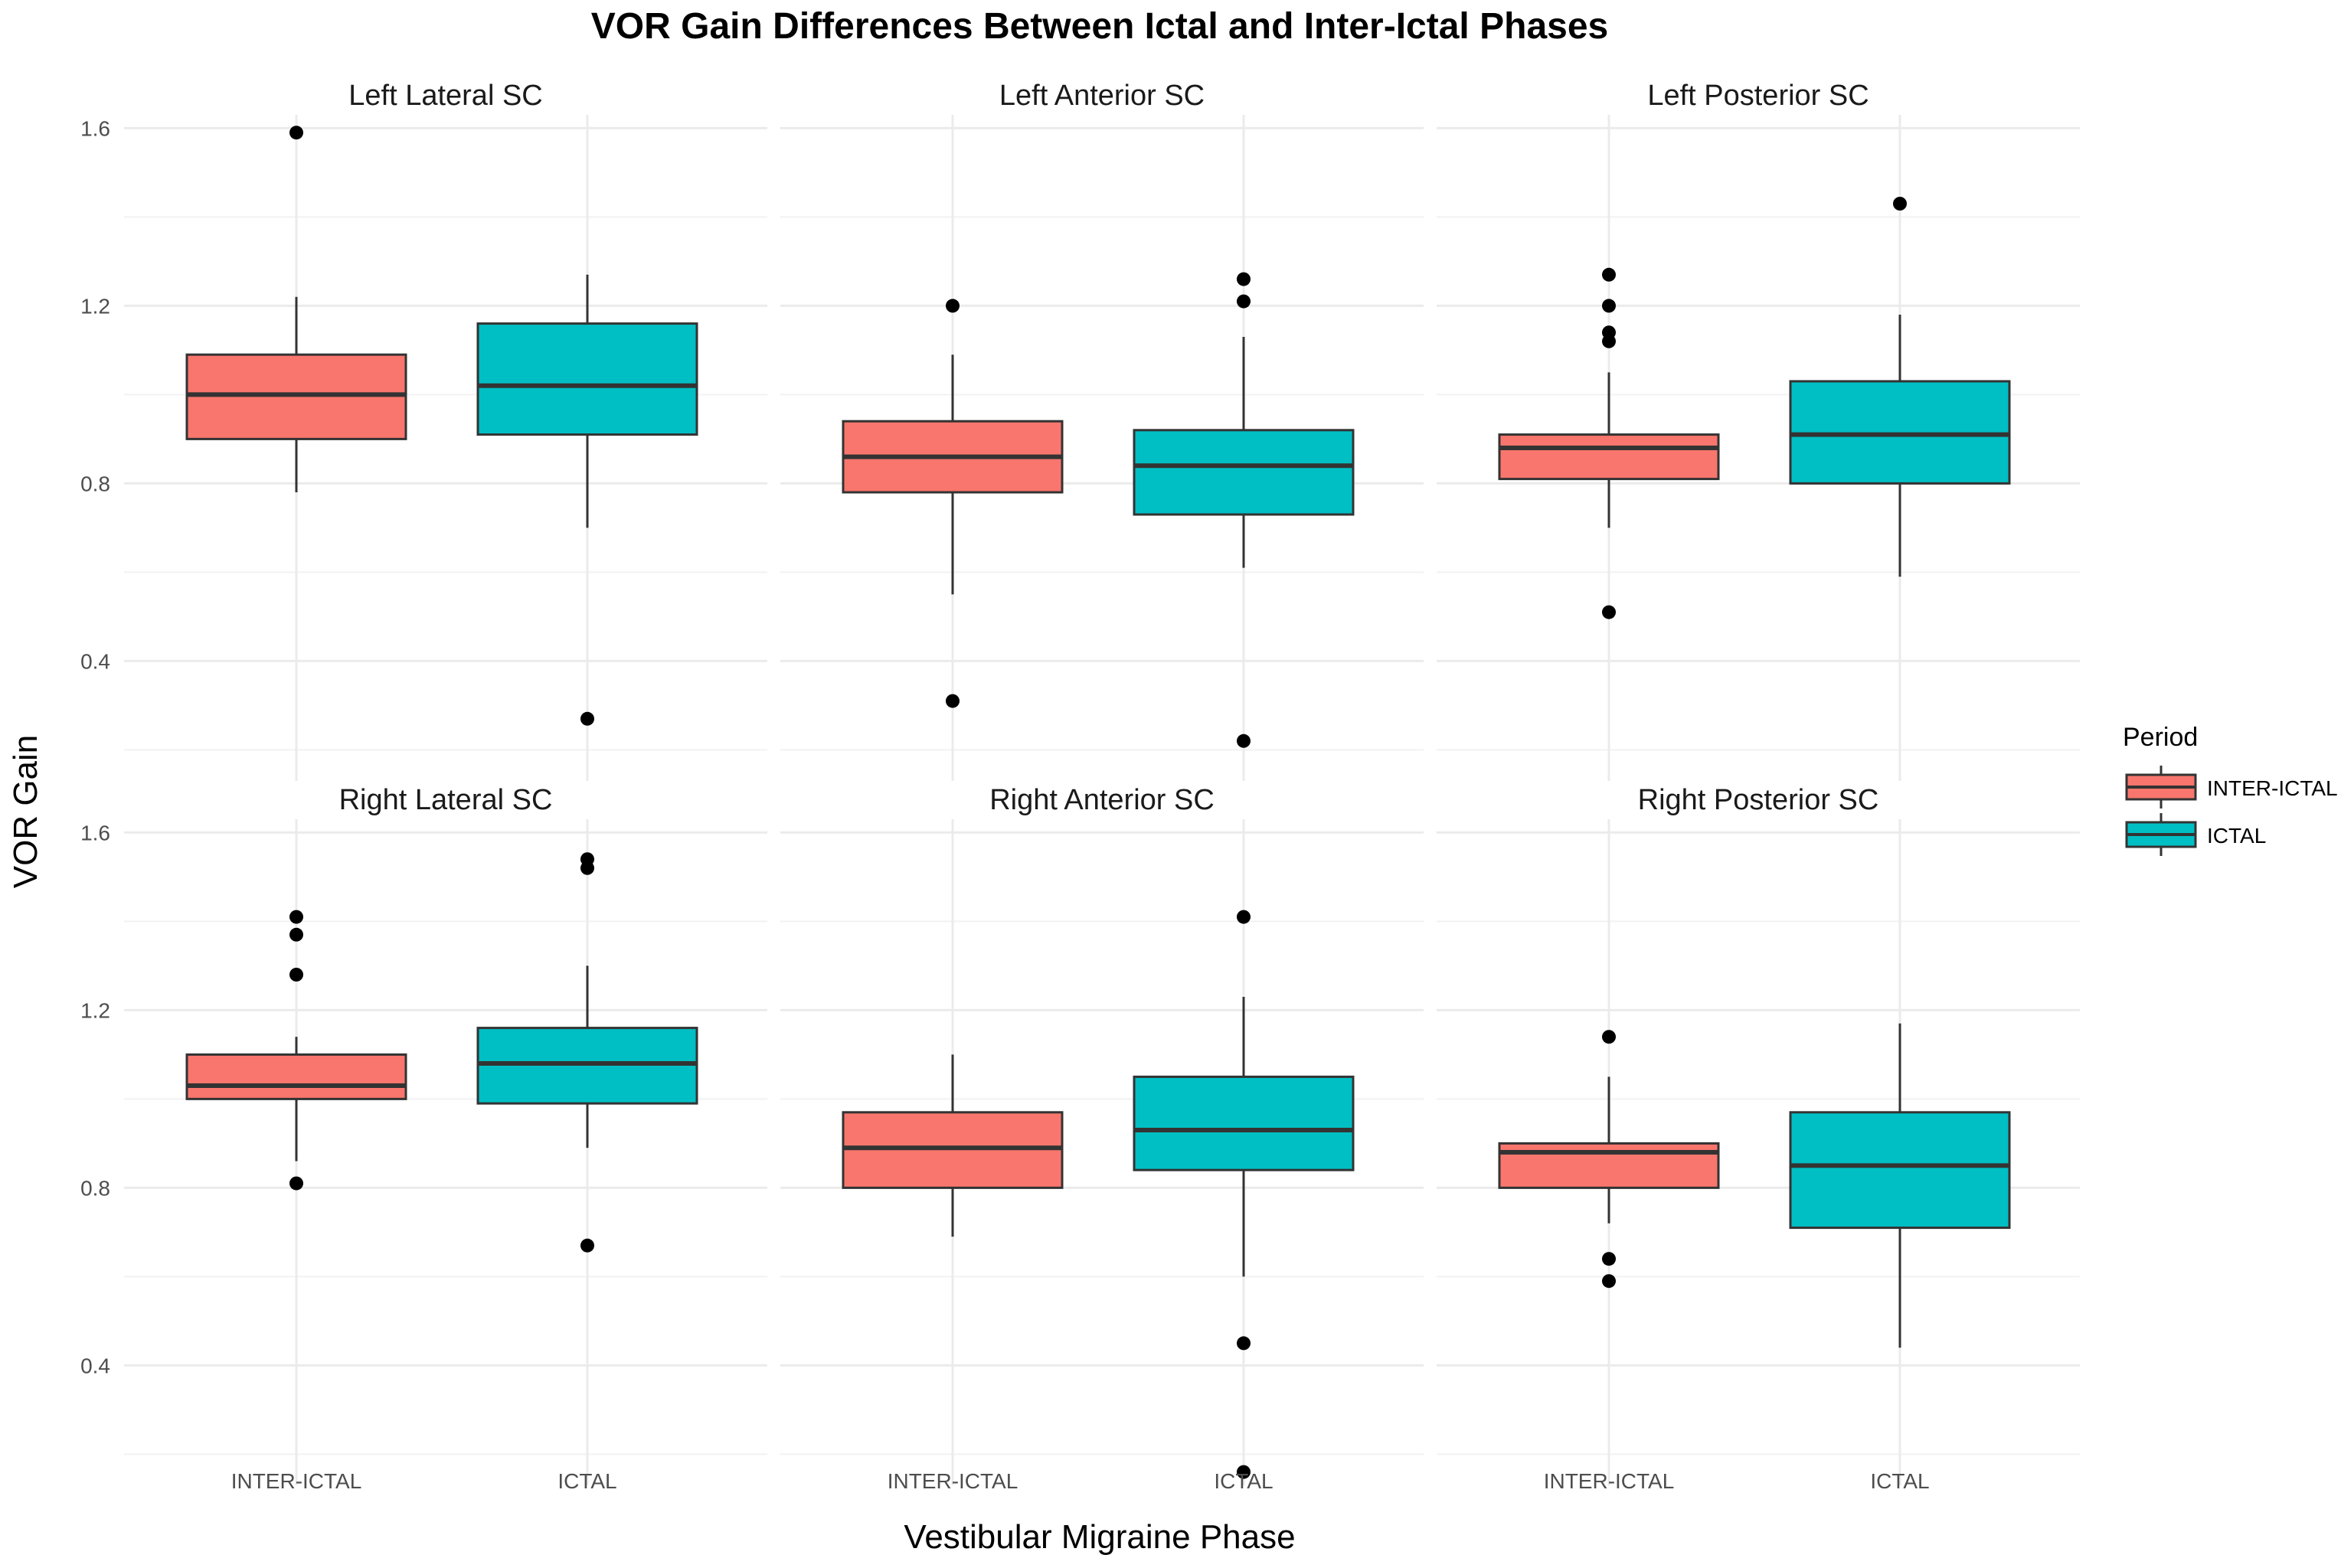  I want to click on facet-label: Right Lateral SC, so click(446, 800).